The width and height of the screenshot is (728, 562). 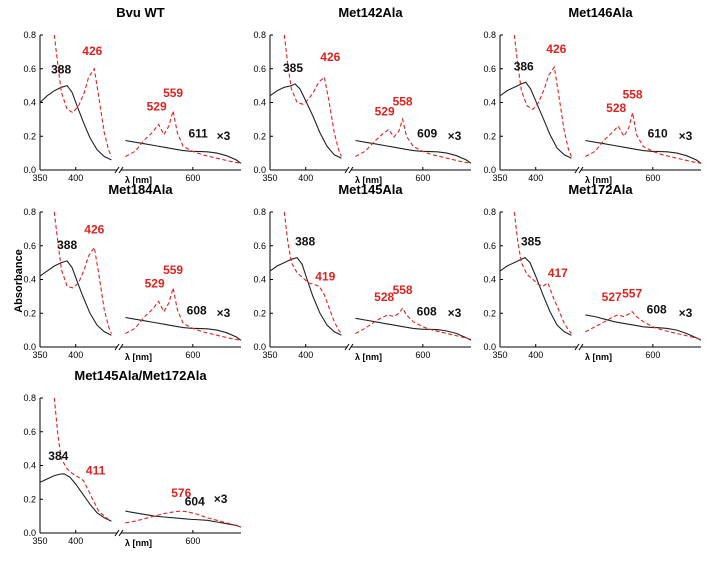 I want to click on peak-label-black: 609, so click(x=427, y=133).